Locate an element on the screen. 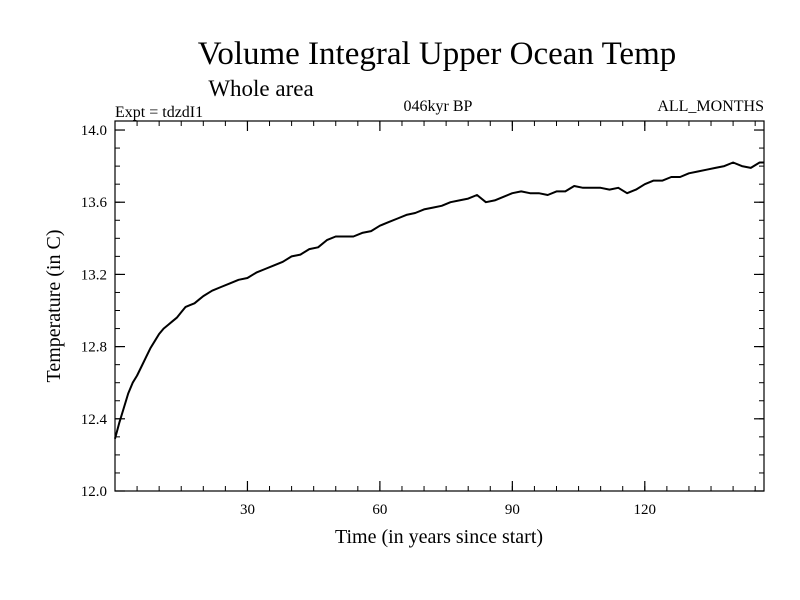  y-tick-label: 12.0 is located at coordinates (94, 492).